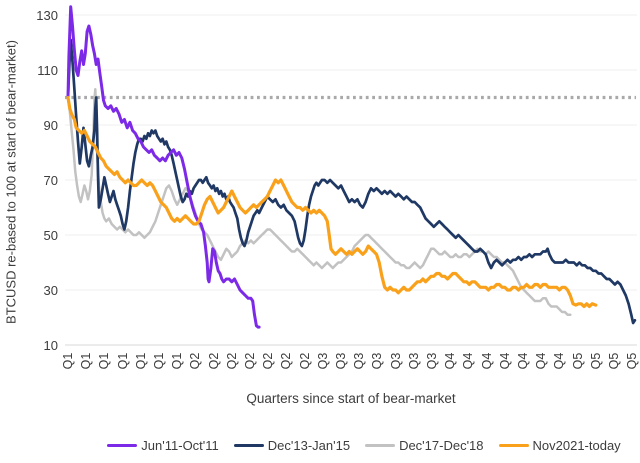 The image size is (640, 463). I want to click on legend-item: Nov2021-today, so click(559, 445).